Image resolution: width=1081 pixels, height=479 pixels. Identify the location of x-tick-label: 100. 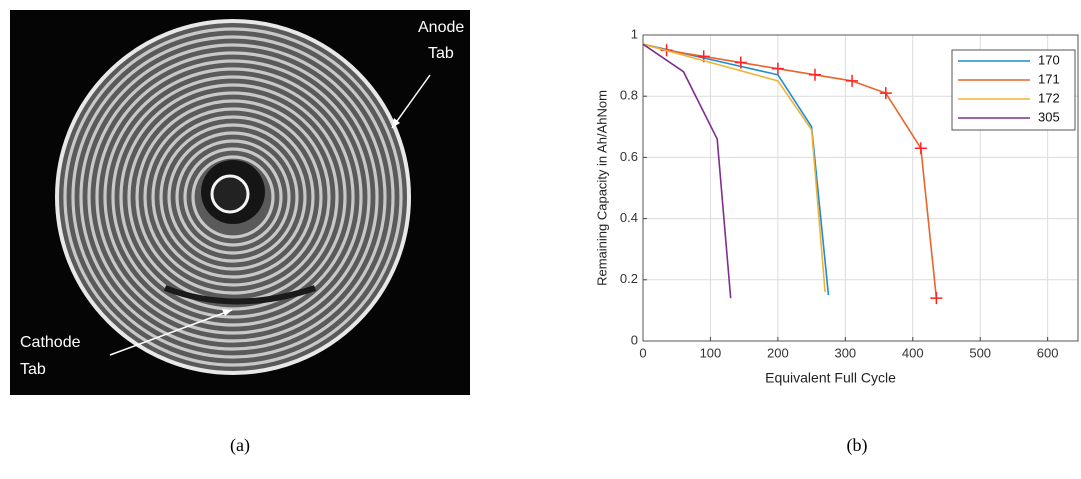
(711, 352).